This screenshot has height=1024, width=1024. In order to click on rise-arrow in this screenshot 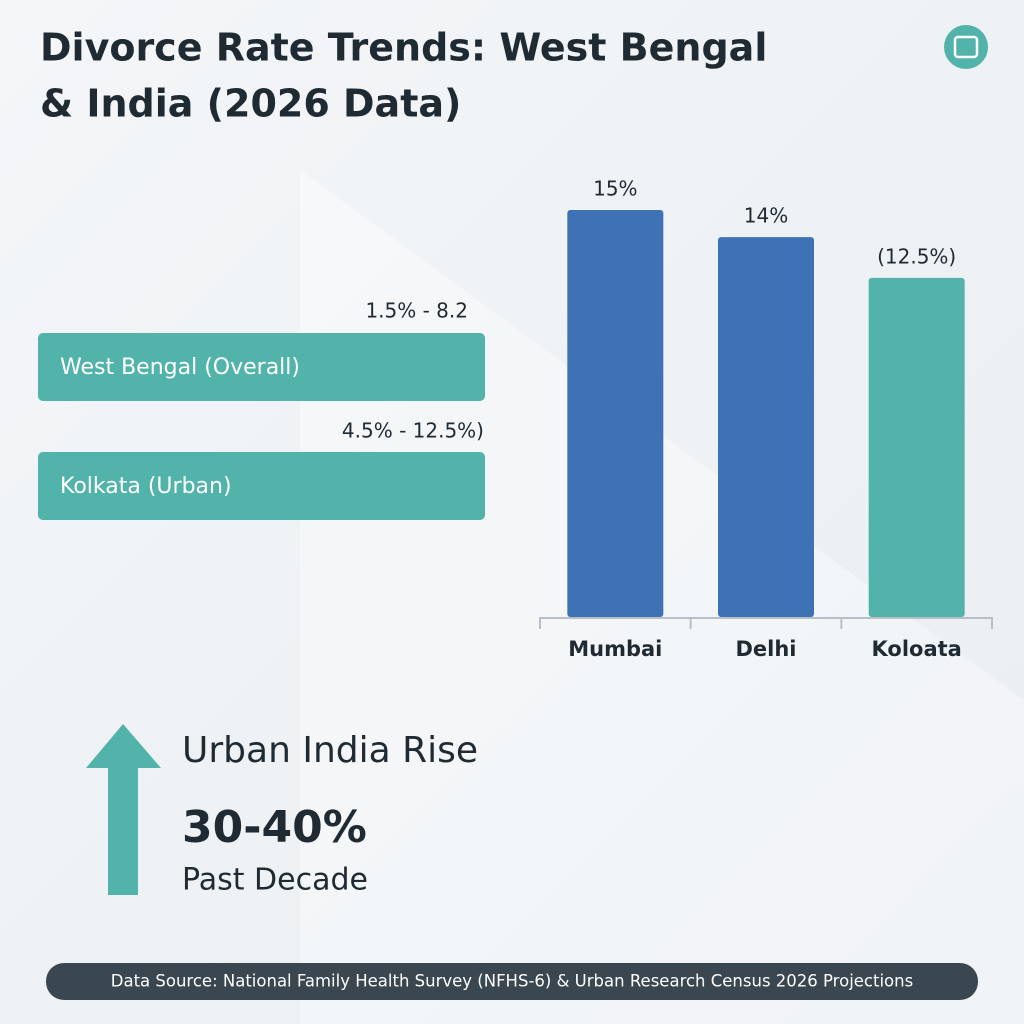, I will do `click(123, 809)`.